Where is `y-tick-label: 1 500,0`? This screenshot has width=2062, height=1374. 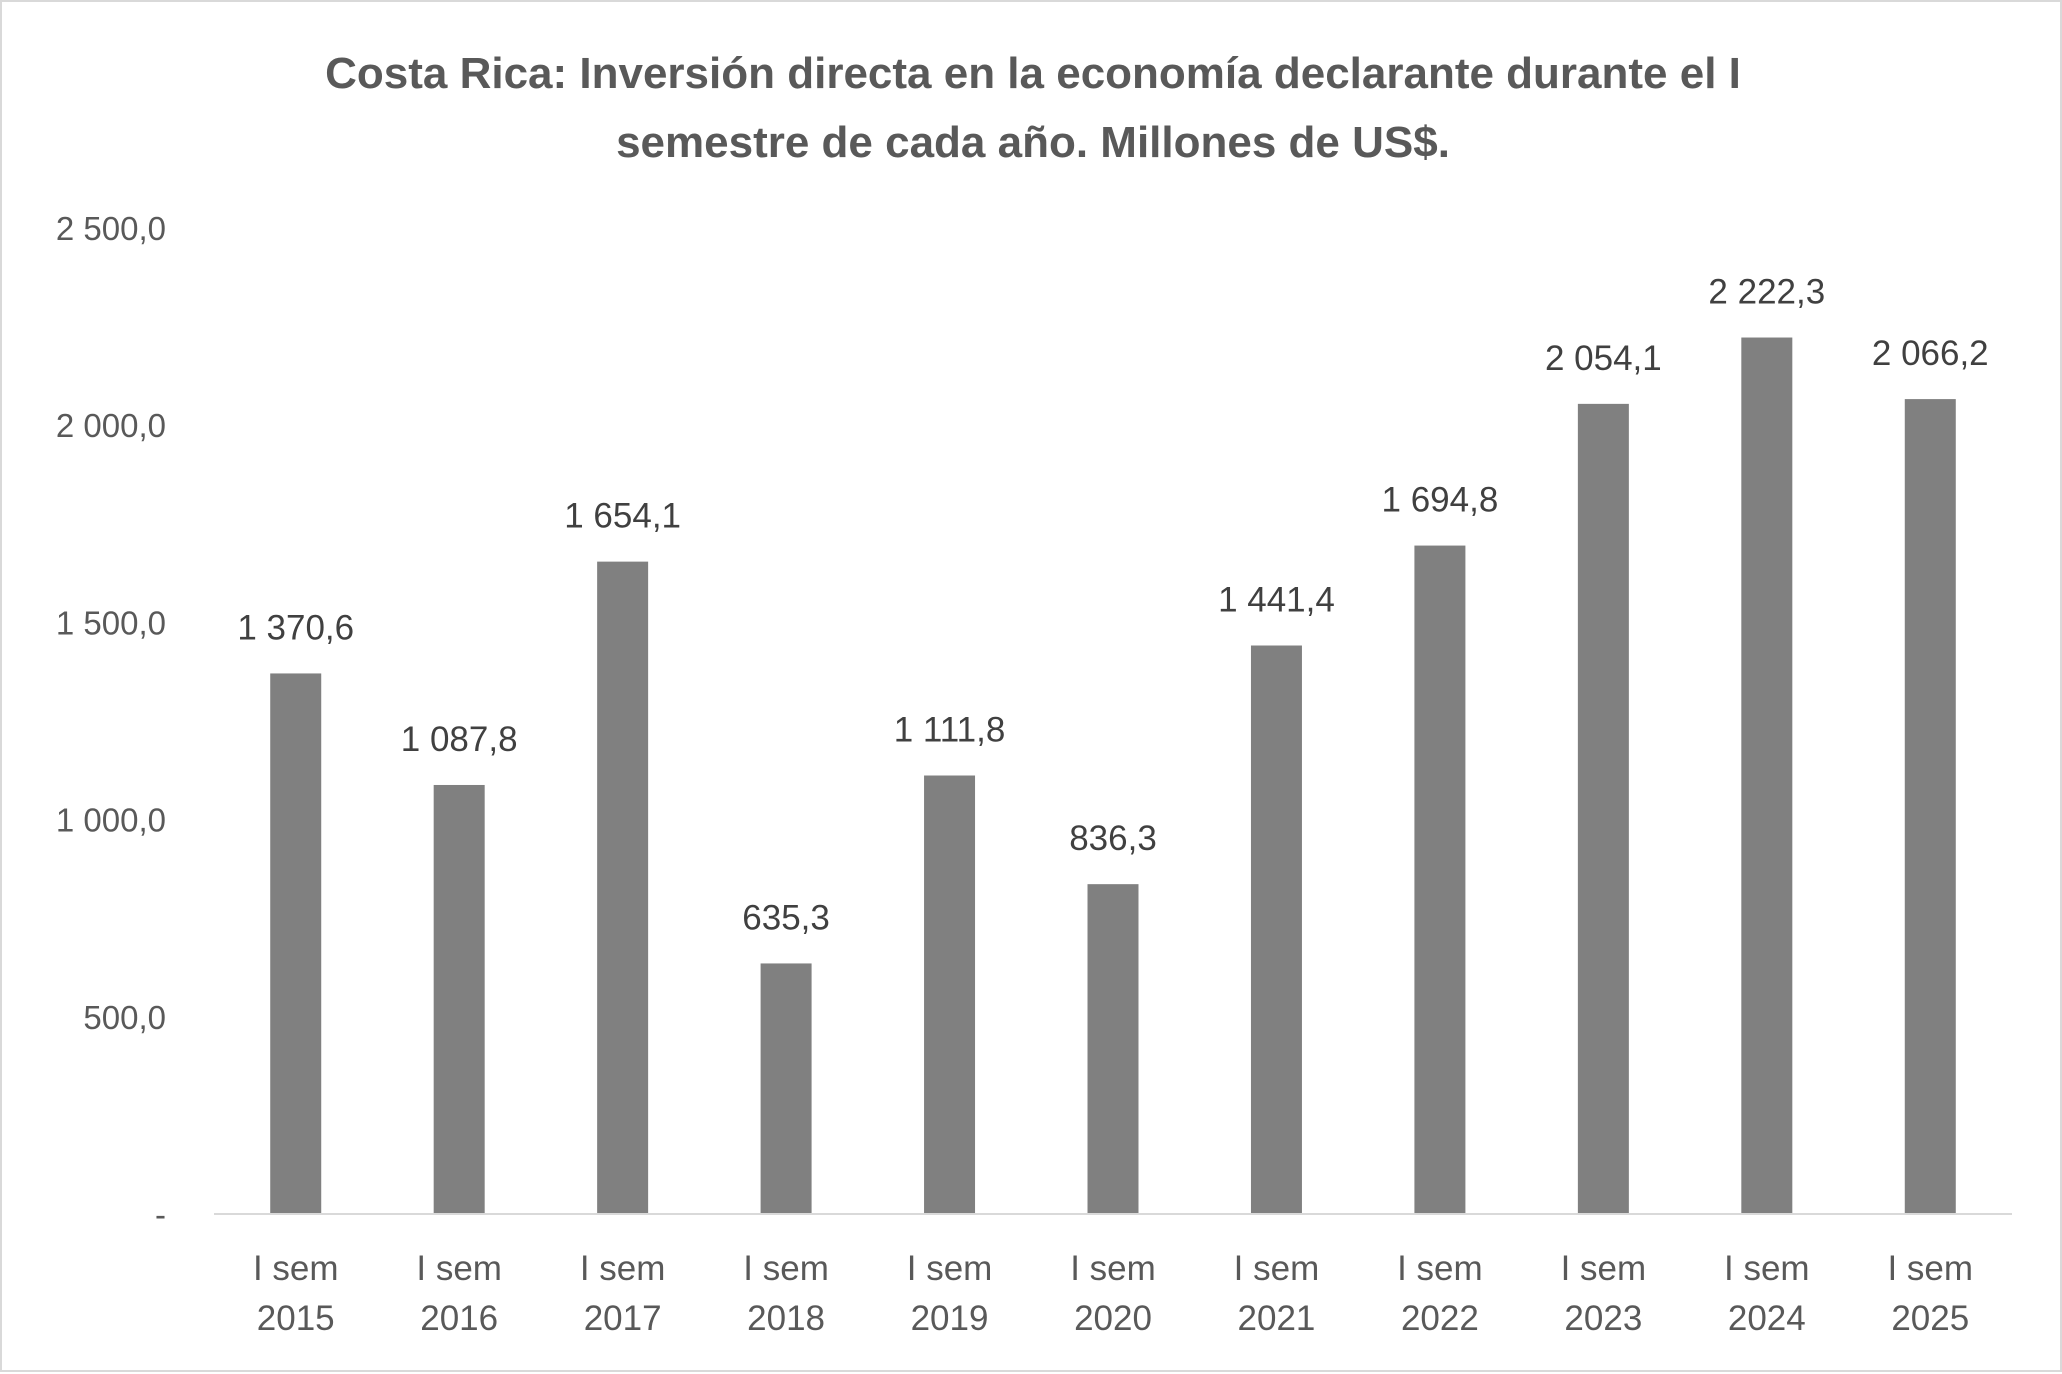
y-tick-label: 1 500,0 is located at coordinates (111, 622).